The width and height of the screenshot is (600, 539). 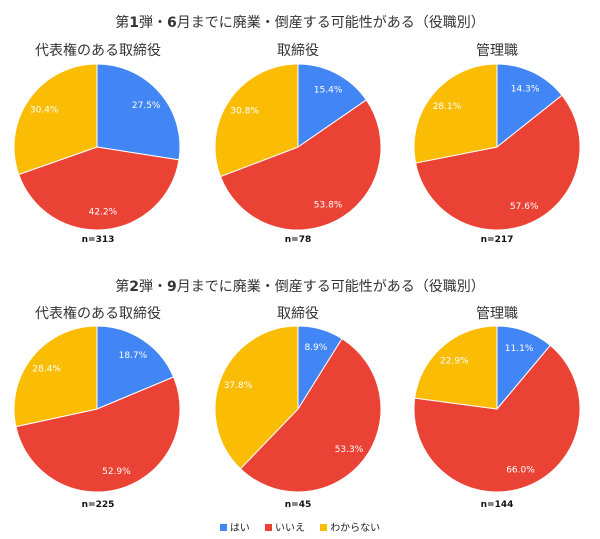 What do you see at coordinates (44, 111) in the screenshot?
I see `pie-1-label-unknown: 30.4%` at bounding box center [44, 111].